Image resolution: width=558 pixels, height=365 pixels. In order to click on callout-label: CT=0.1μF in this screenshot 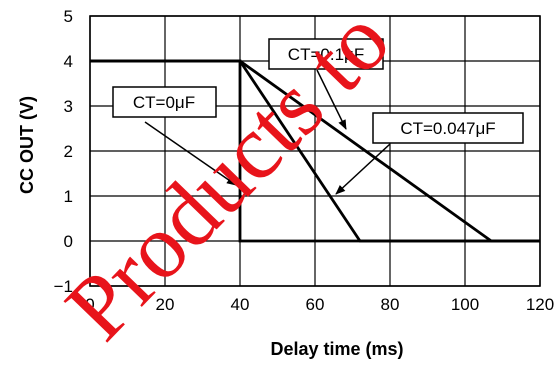, I will do `click(326, 54)`.